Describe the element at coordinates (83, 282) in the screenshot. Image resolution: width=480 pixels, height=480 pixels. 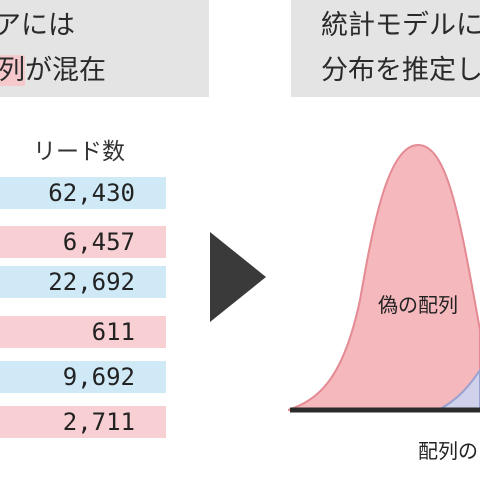
I see `read-count-row: 22,692` at that location.